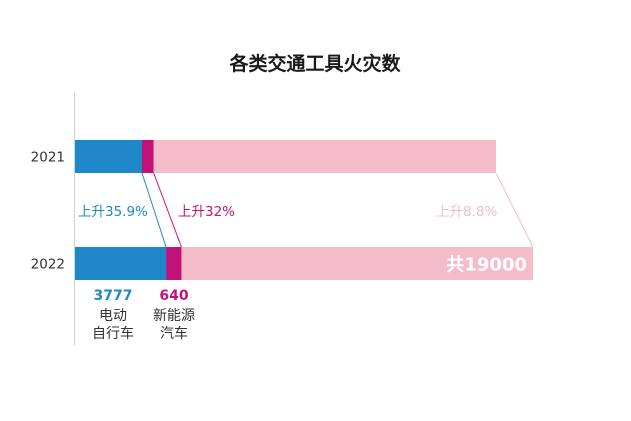 This screenshot has width=631, height=421. What do you see at coordinates (113, 212) in the screenshot?
I see `growth-label-0: 上升35.9%` at bounding box center [113, 212].